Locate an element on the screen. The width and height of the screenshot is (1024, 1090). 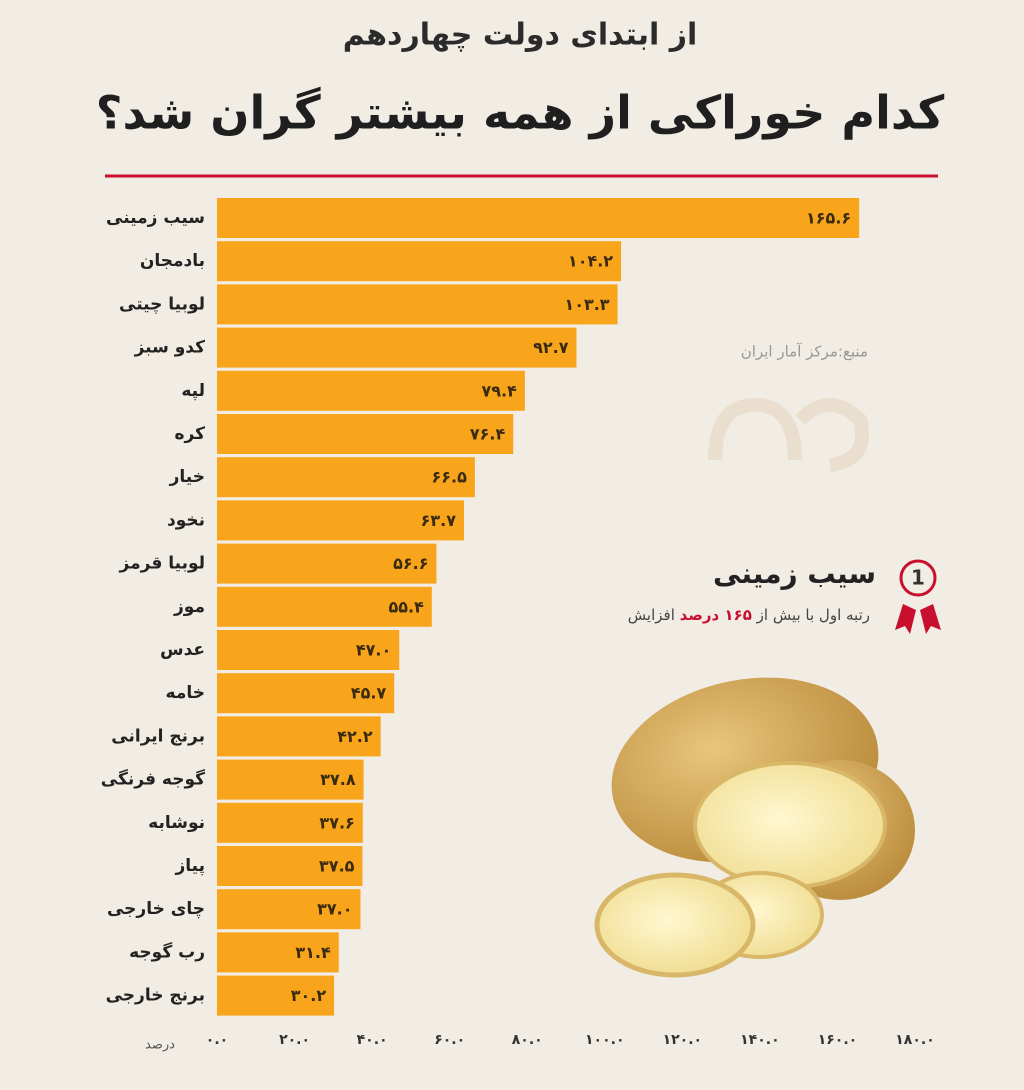
value-label: ۶۶.۵ is located at coordinates (449, 477).